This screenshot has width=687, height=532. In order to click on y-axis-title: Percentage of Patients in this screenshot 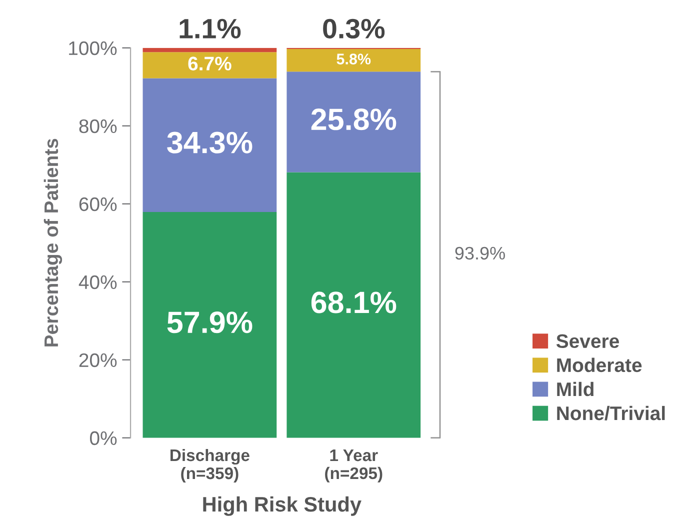, I will do `click(53, 242)`.